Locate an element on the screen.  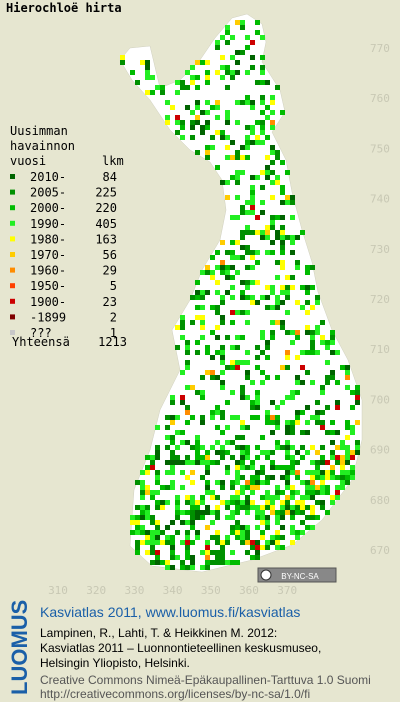
x-coordinate: 310 is located at coordinates (58, 590).